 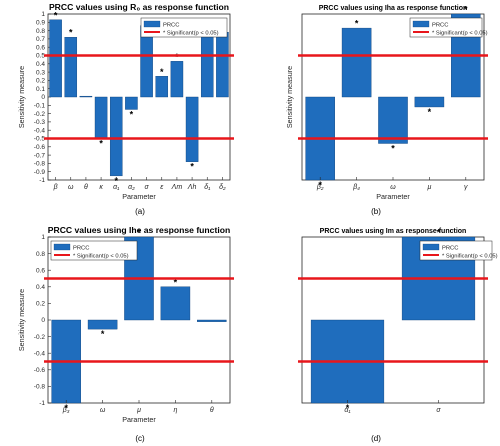 What do you see at coordinates (101, 187) in the screenshot?
I see `x-tick-label: κ` at bounding box center [101, 187].